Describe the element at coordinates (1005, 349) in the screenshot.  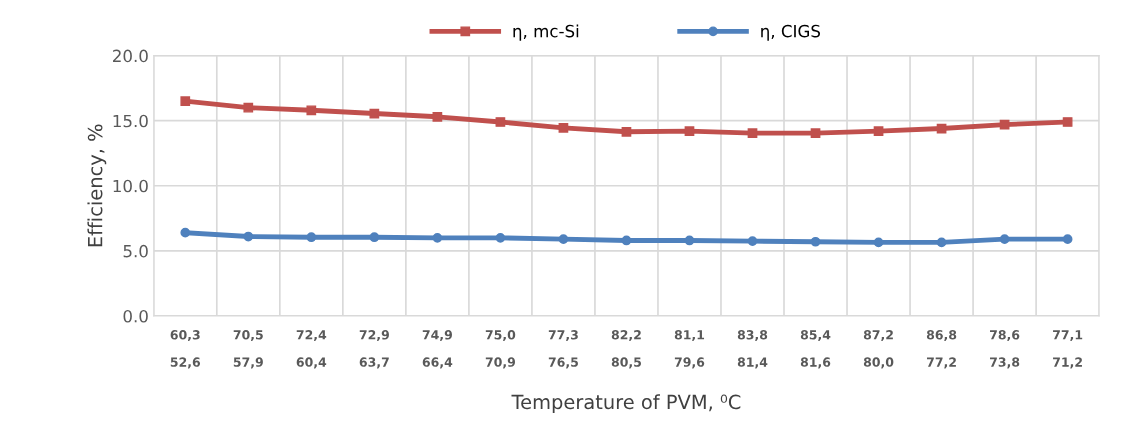
I see `category-label: 78,6 73,8` at that location.